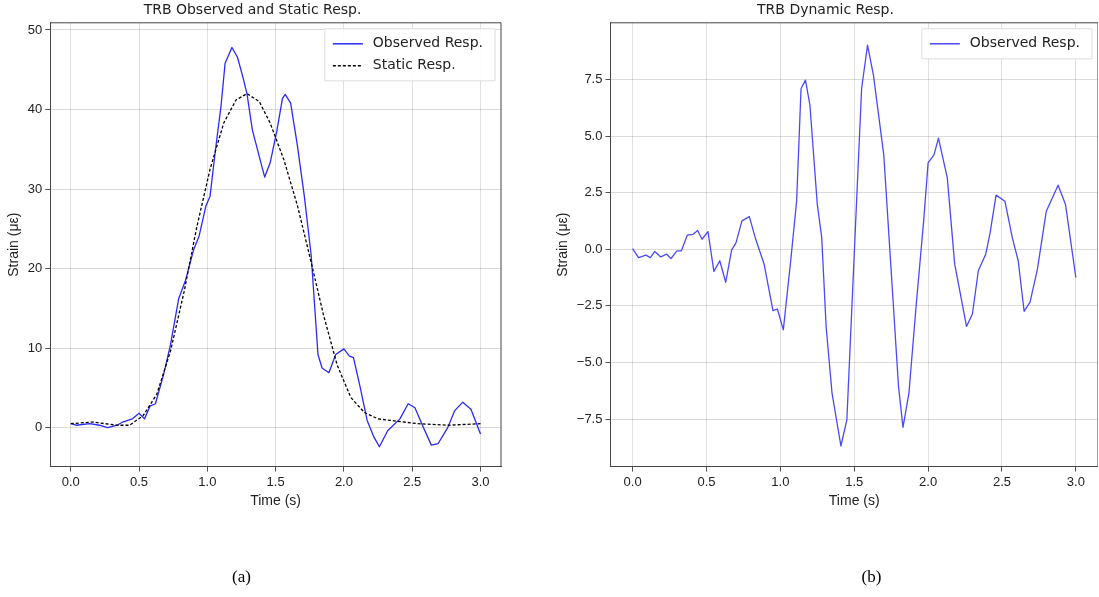  I want to click on y-tick-label: −7.5, so click(589, 418).